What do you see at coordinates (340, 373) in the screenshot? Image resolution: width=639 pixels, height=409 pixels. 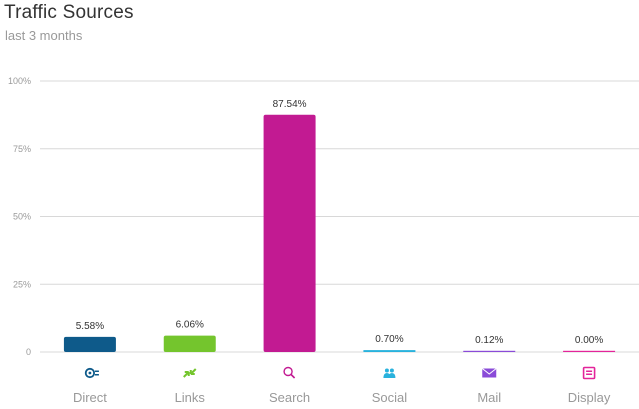 I see `category-icons` at bounding box center [340, 373].